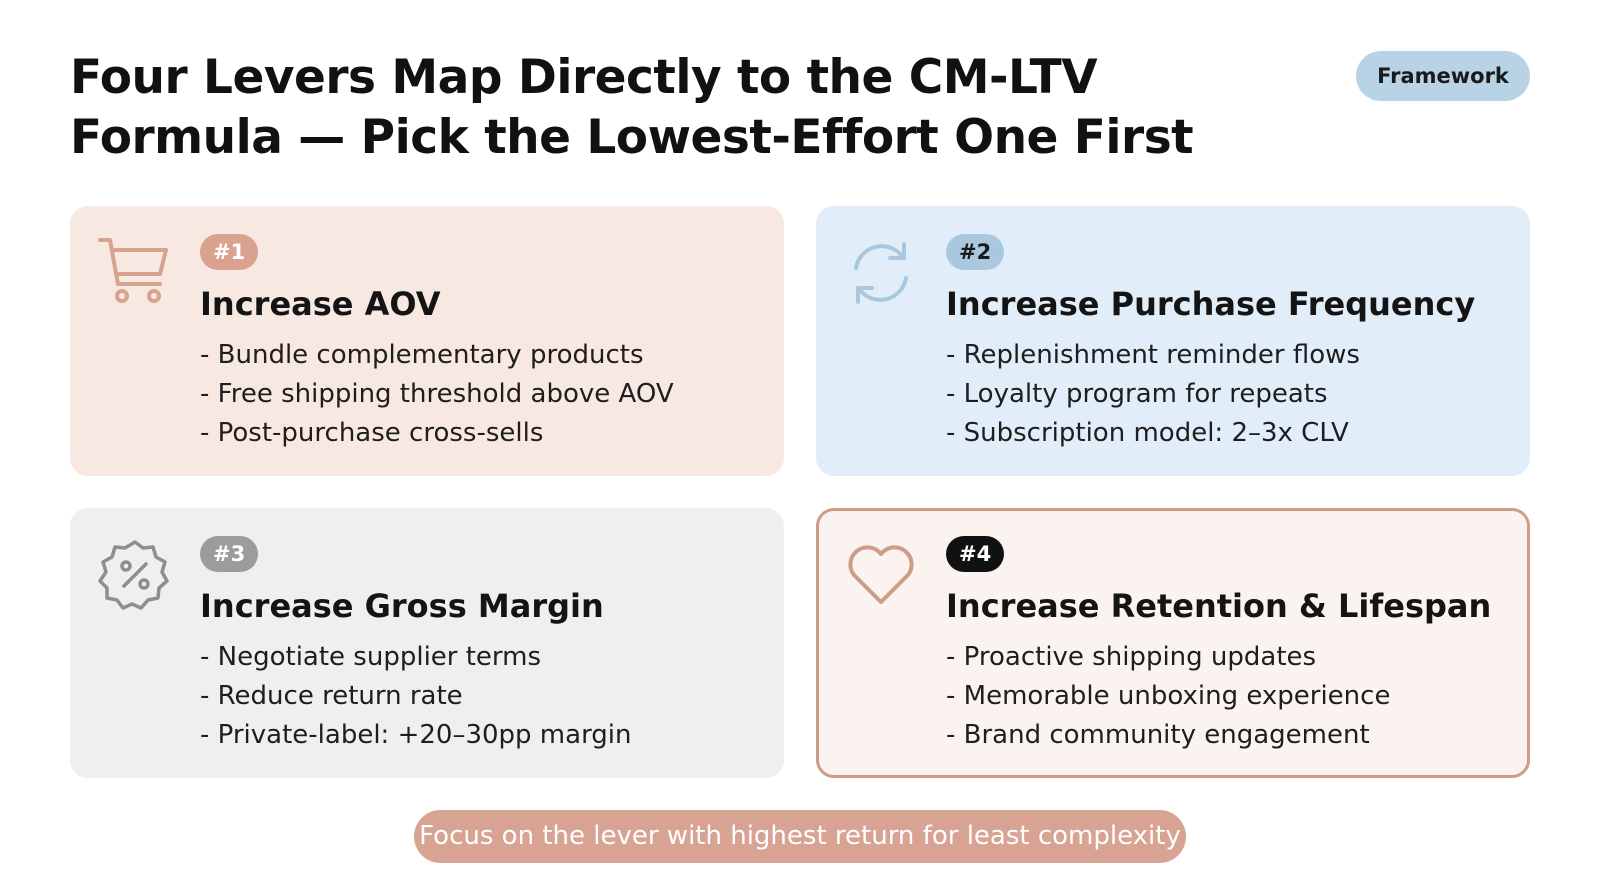 The height and width of the screenshot is (893, 1600). Describe the element at coordinates (416, 735) in the screenshot. I see `bullet-item: - Private-label: +20–30pp margin` at that location.